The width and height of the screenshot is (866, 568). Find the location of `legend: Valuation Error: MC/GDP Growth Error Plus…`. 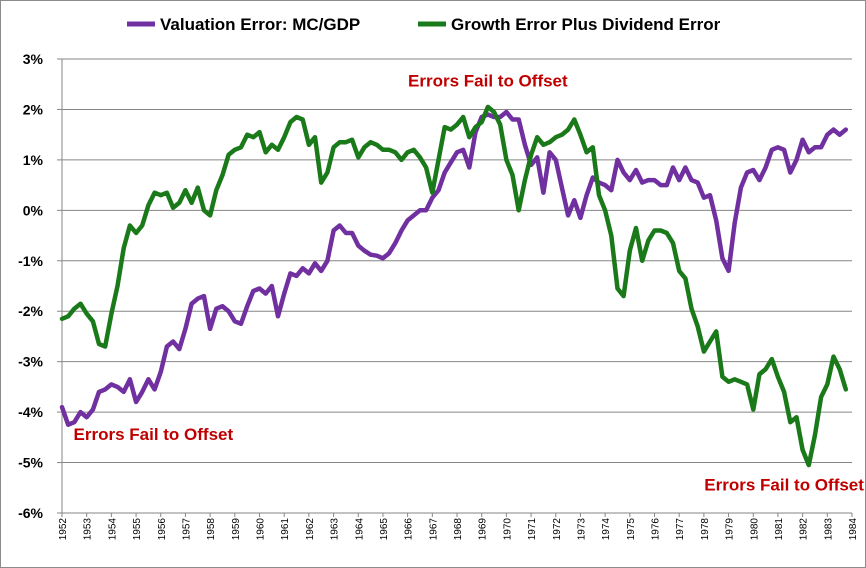

legend: Valuation Error: MC/GDP Growth Error Plus… is located at coordinates (424, 24).